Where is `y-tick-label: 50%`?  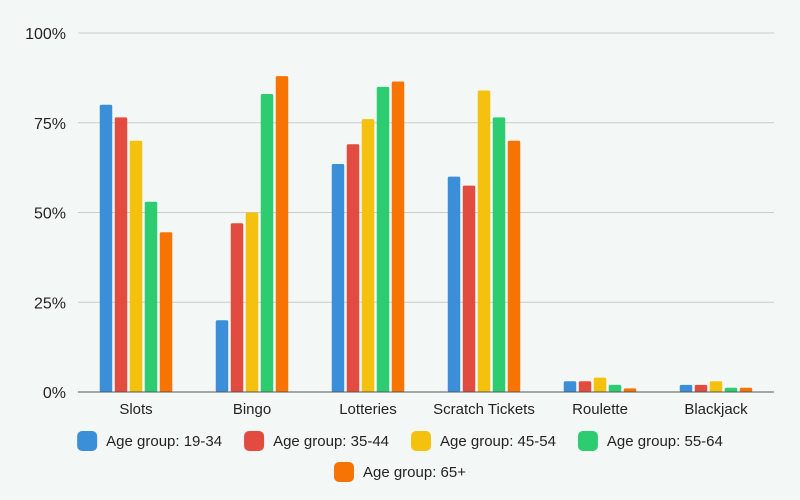
y-tick-label: 50% is located at coordinates (50, 214).